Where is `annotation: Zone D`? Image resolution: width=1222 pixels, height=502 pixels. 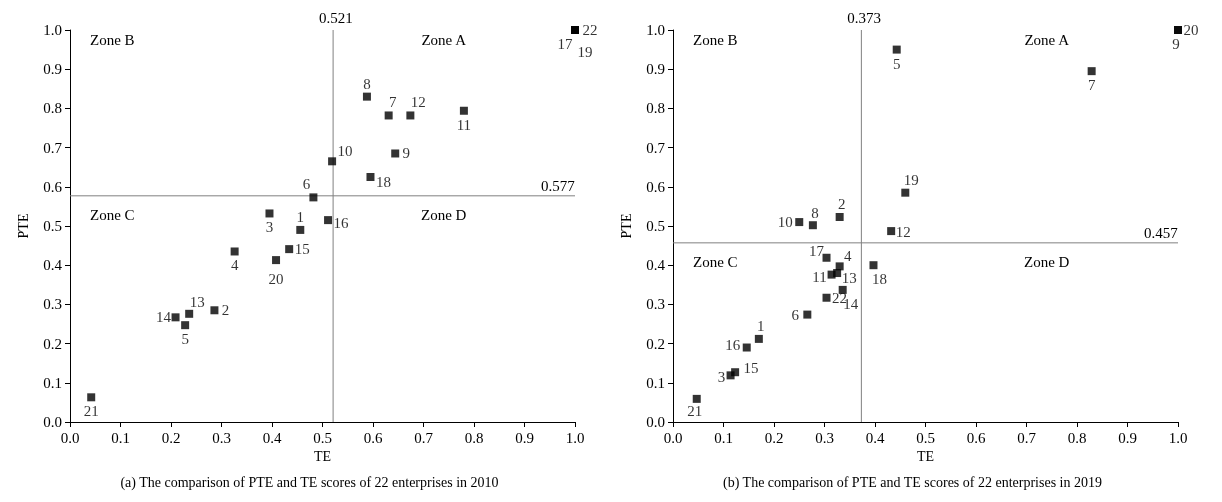
annotation: Zone D is located at coordinates (444, 215).